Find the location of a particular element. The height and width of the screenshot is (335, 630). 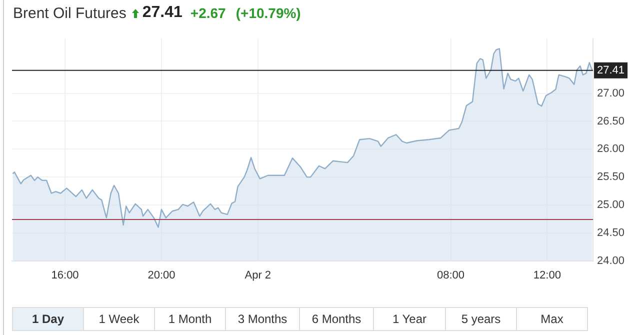

x-tick-label: 08:00 is located at coordinates (451, 275).